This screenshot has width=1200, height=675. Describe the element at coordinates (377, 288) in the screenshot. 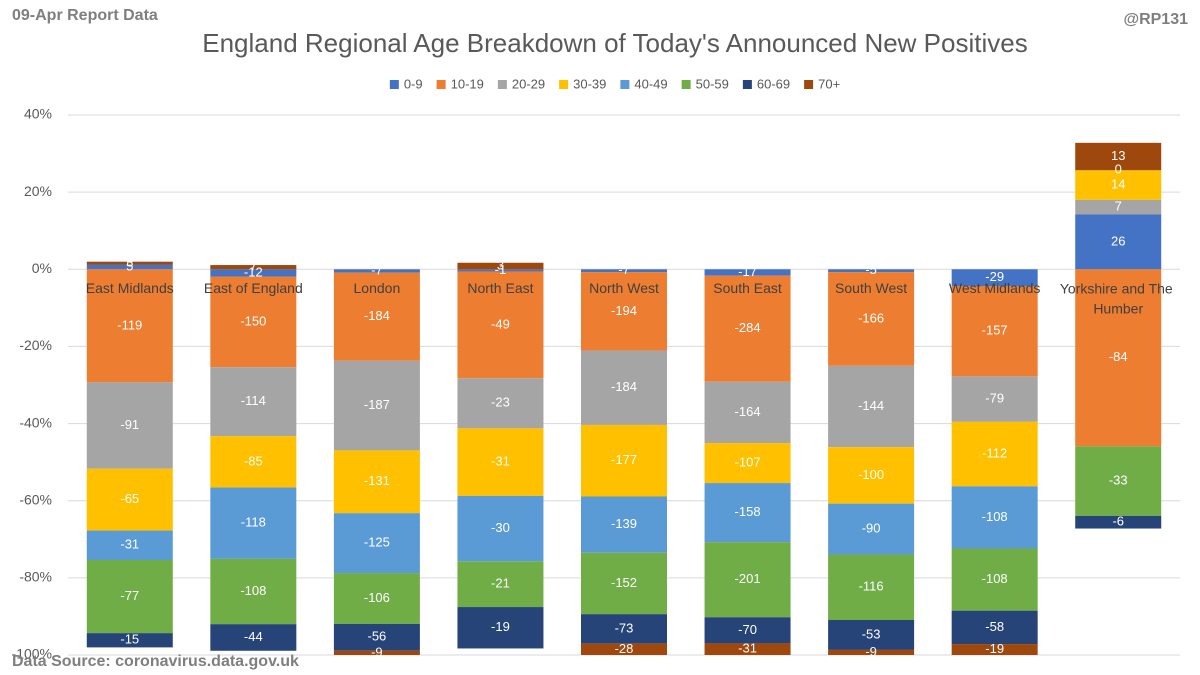

I see `x-tick-label: London` at that location.